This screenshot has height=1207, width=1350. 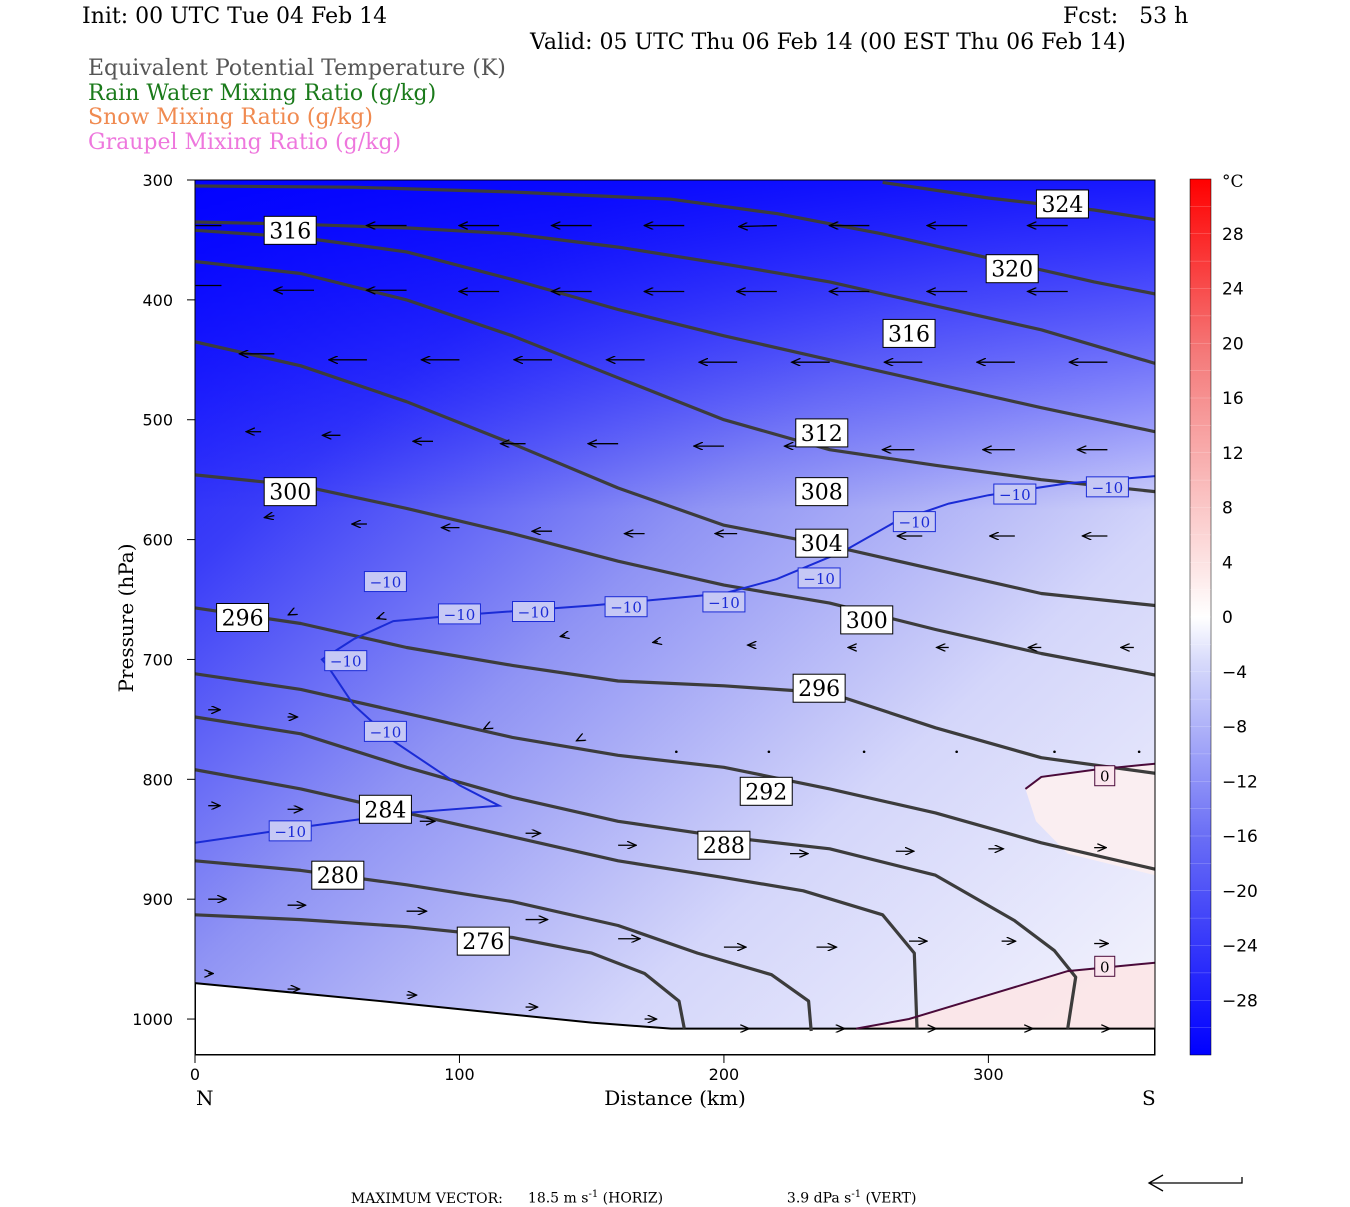 What do you see at coordinates (822, 493) in the screenshot?
I see `theta-e-label-5: 308` at bounding box center [822, 493].